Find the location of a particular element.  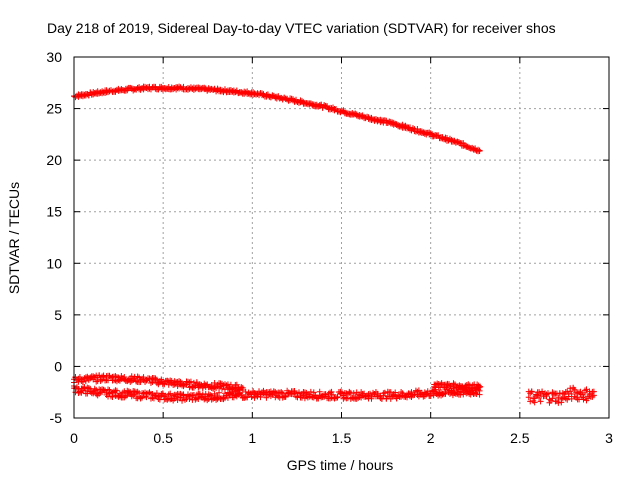

x-axis-label: GPS time / hours is located at coordinates (340, 465).